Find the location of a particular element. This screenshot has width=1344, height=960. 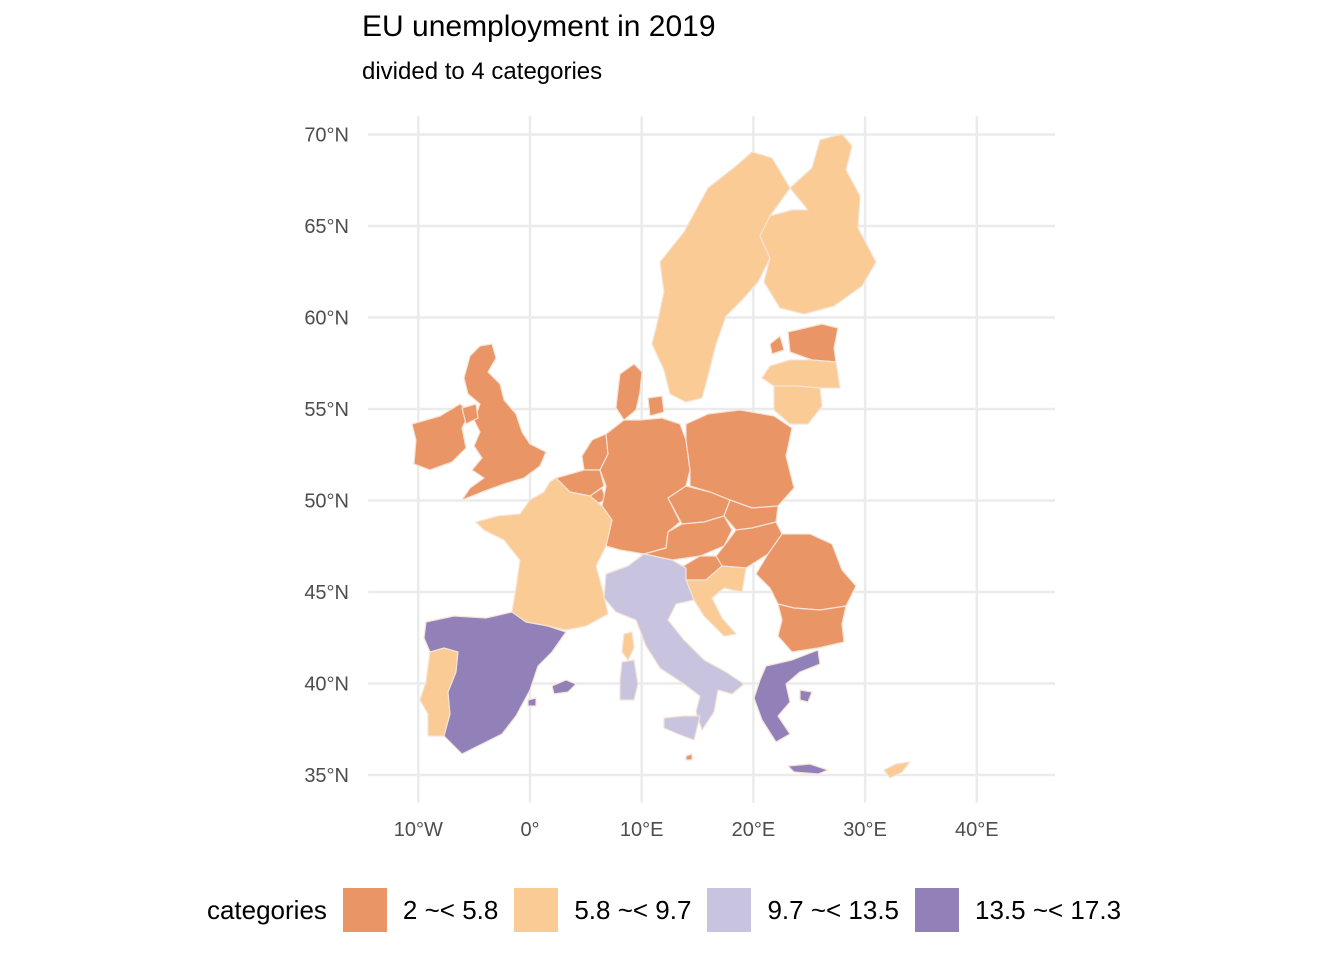

legend-item-cat3: 9.7 ~< 13.5 is located at coordinates (803, 910).